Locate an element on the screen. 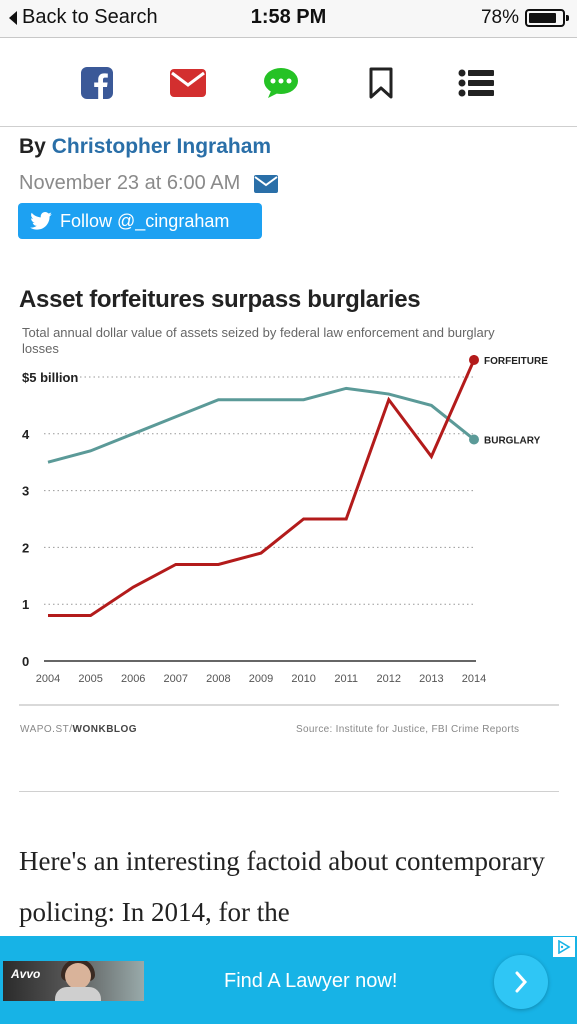 The width and height of the screenshot is (577, 1024). comments-button is located at coordinates (281, 83).